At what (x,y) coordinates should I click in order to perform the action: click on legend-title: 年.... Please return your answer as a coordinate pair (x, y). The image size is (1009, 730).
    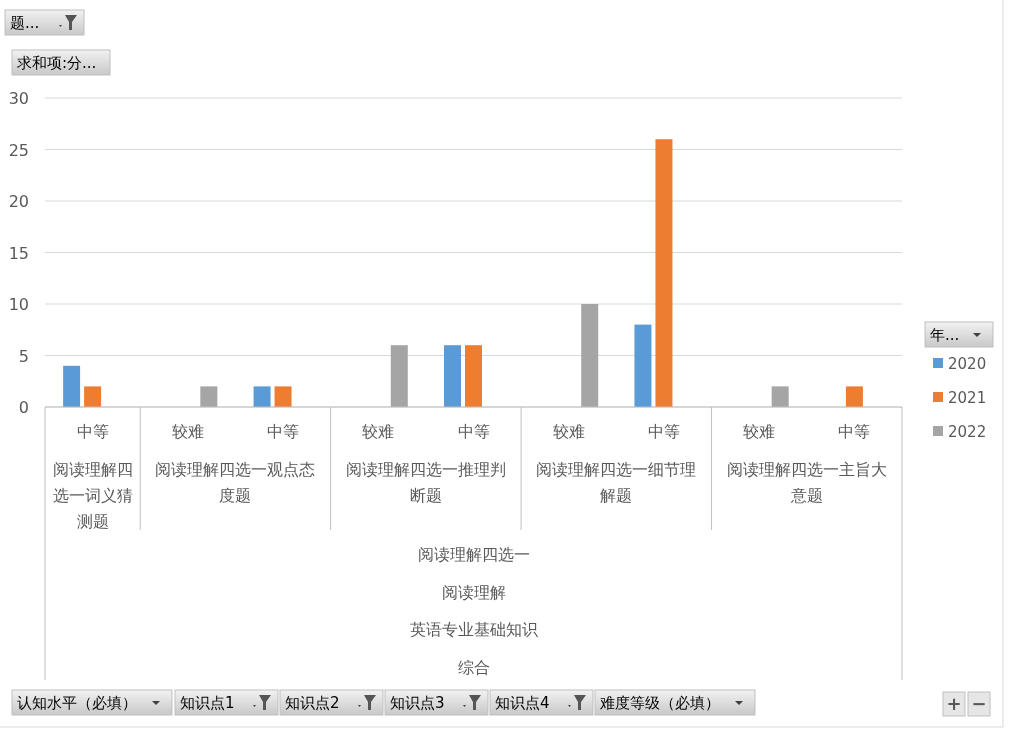
    Looking at the image, I should click on (945, 335).